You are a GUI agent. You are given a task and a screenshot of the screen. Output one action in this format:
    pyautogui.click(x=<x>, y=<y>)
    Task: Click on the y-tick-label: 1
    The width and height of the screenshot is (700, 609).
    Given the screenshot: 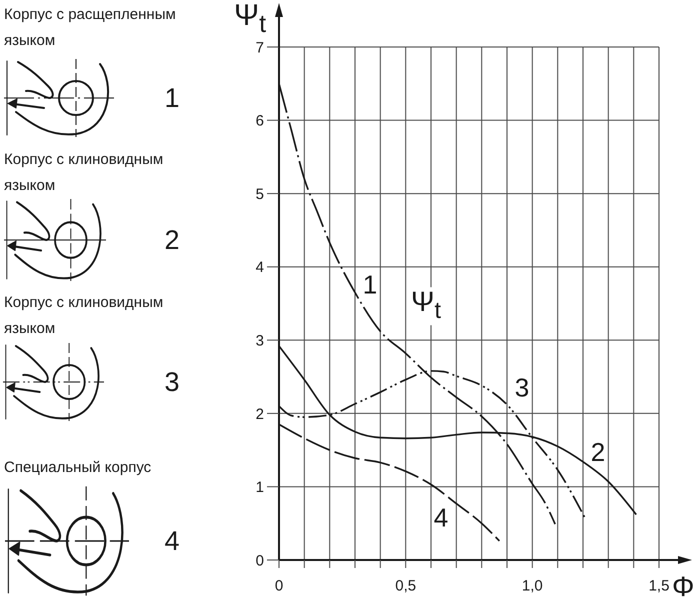 What is the action you would take?
    pyautogui.click(x=260, y=487)
    